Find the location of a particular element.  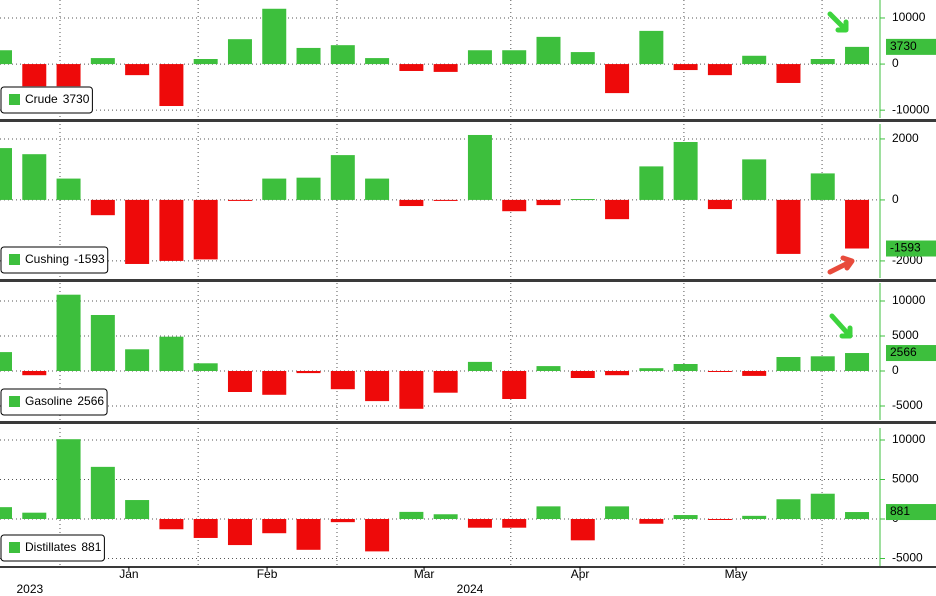

legend: Crude 3730 is located at coordinates (46, 100).